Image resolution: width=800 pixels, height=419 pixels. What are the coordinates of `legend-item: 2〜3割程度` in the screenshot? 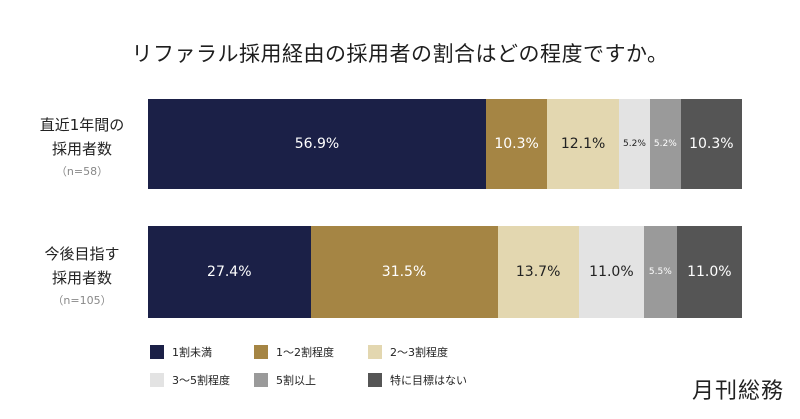 It's located at (428, 352).